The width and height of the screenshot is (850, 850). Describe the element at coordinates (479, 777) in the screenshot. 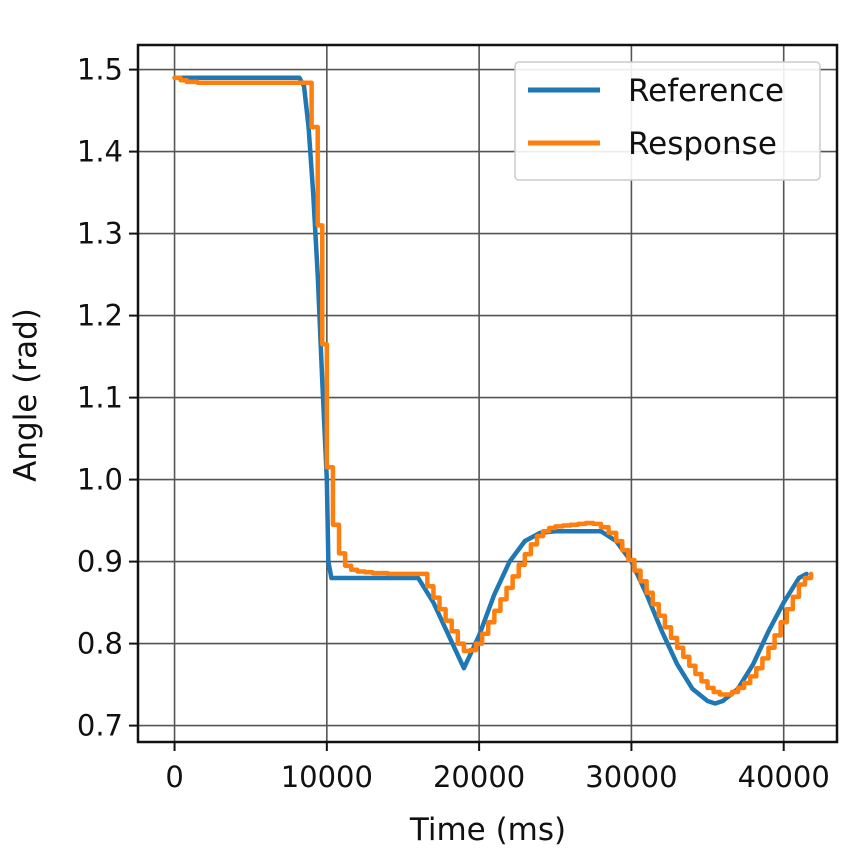

I see `x-tick-label: 20000` at that location.